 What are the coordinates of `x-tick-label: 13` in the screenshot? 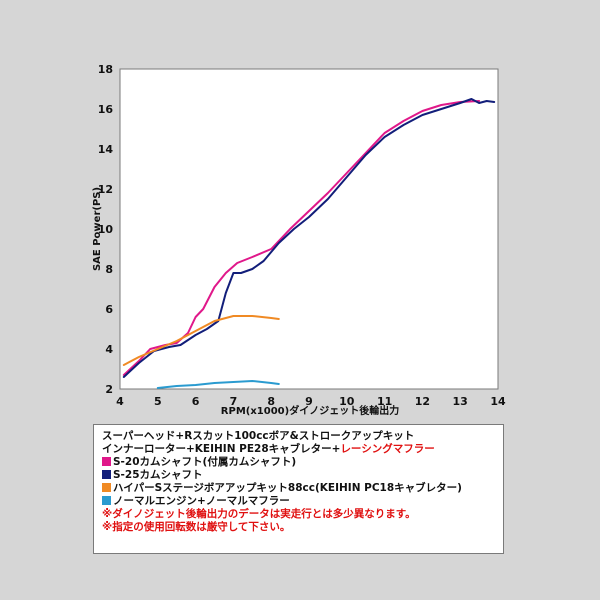 It's located at (460, 401).